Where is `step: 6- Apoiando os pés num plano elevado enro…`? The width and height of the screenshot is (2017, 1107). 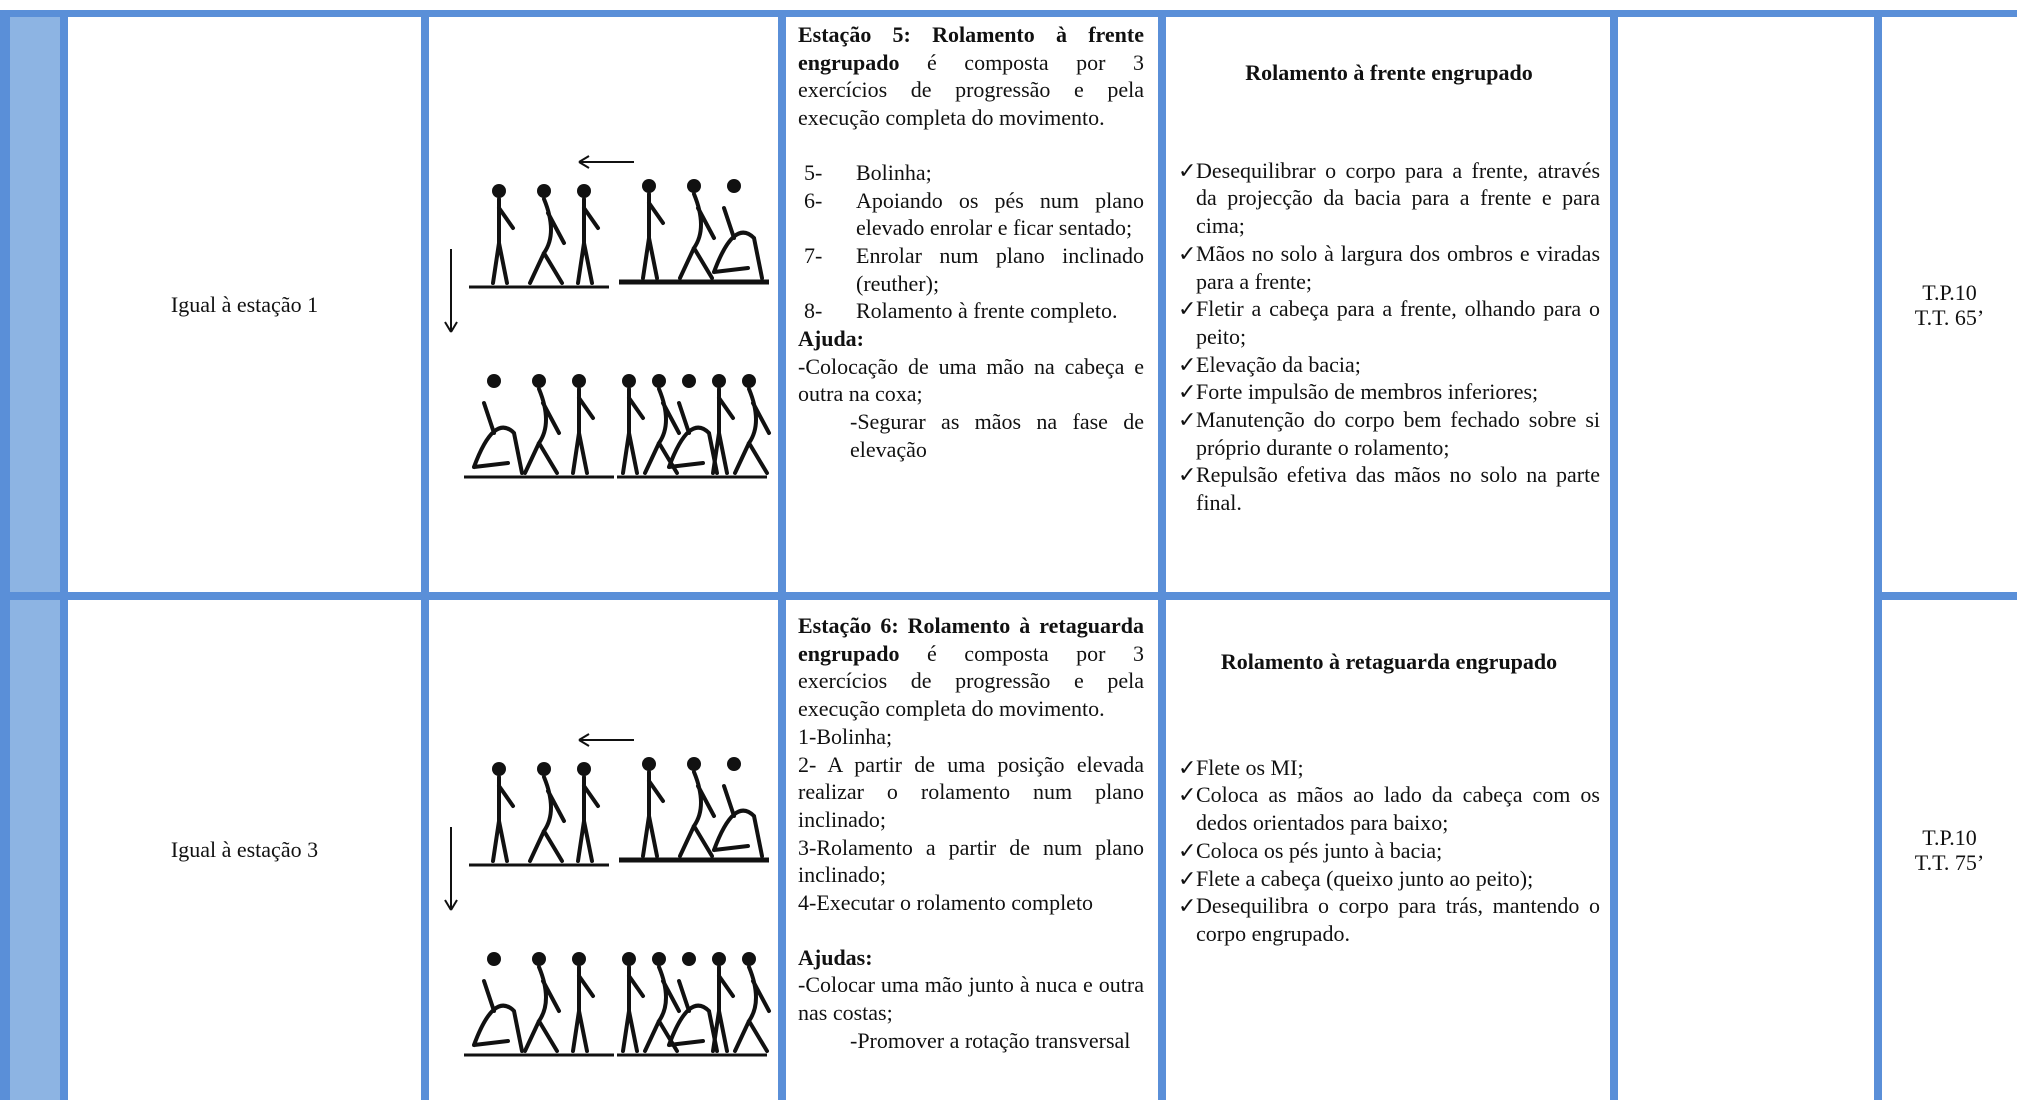 step: 6- Apoiando os pés num plano elevado enro… is located at coordinates (971, 214).